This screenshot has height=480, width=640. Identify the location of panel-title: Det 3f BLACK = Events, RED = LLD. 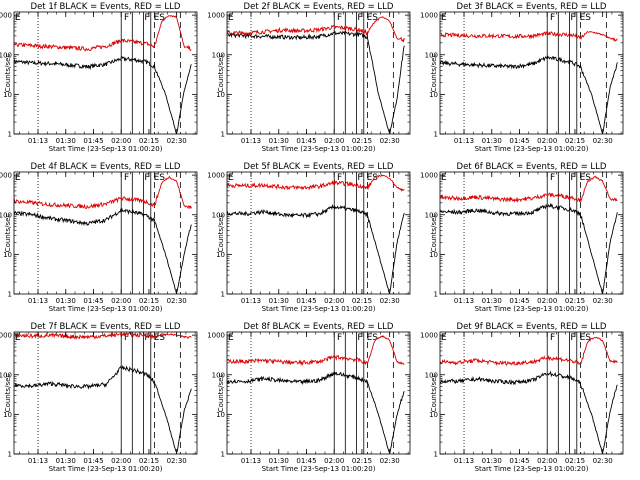
(532, 7).